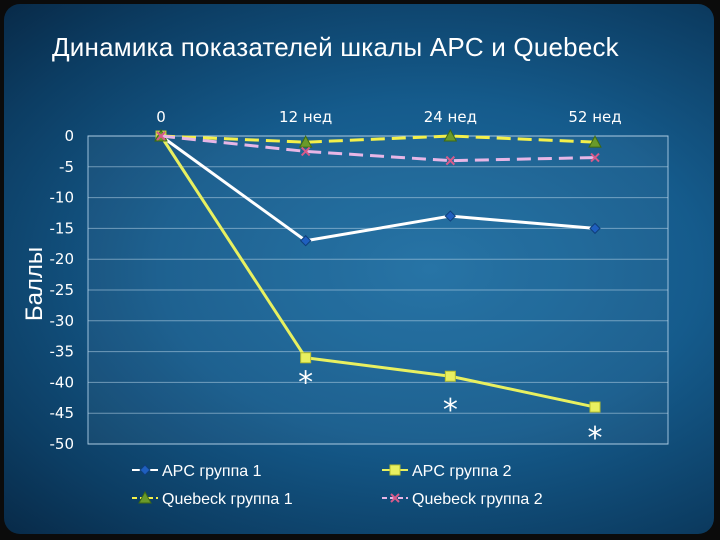 This screenshot has width=720, height=540. What do you see at coordinates (62, 382) in the screenshot?
I see `y-tick-label: -40` at bounding box center [62, 382].